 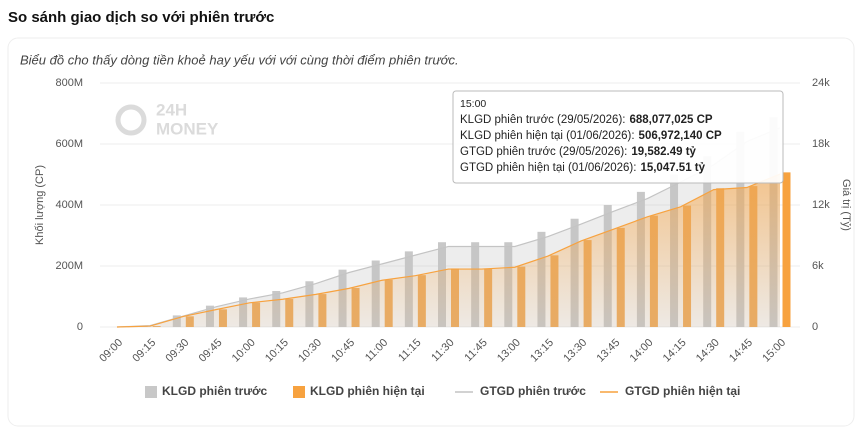 I want to click on tooltip-label: KLGD phiên hiện tại (01/06/2026):, so click(x=547, y=136).